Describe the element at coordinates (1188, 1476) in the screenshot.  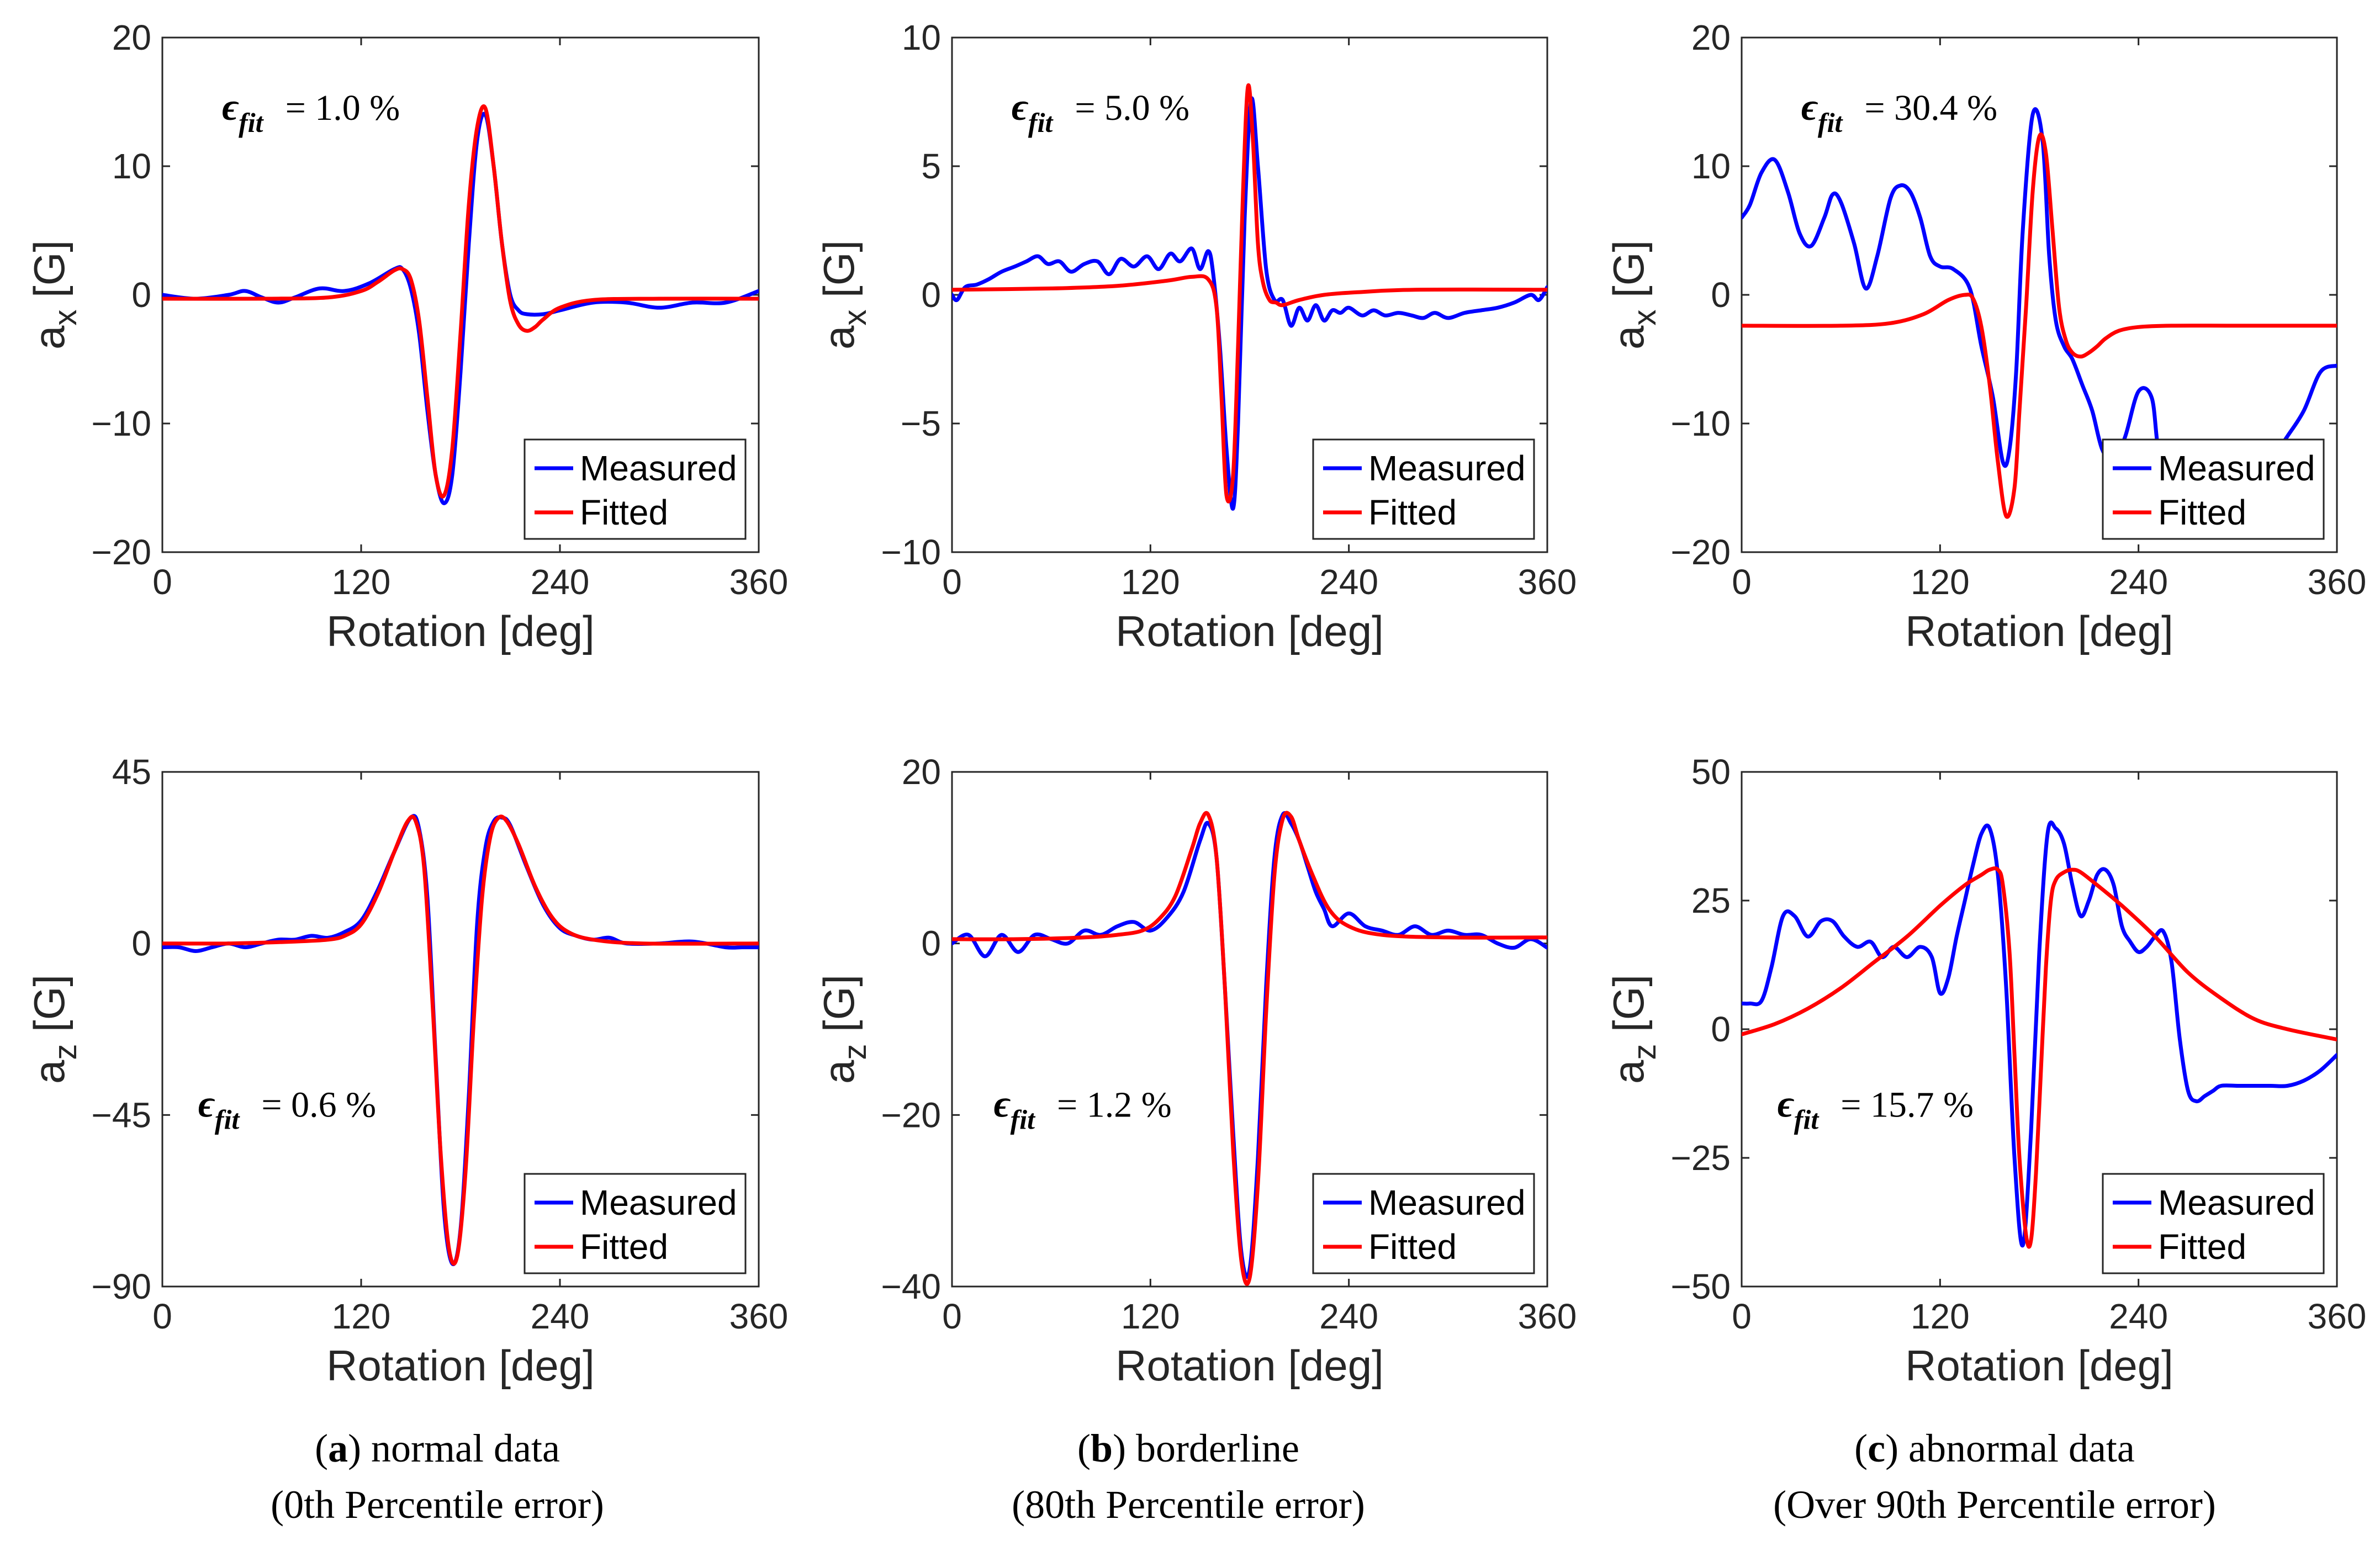
I see `caption-b: (b) borderline (80th Percentile error)` at that location.